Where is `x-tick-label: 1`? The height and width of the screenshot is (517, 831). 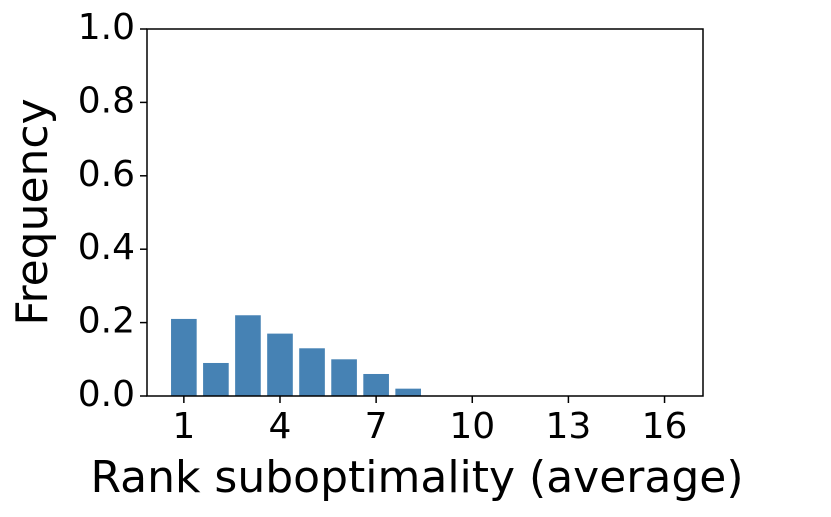 x-tick-label: 1 is located at coordinates (183, 426).